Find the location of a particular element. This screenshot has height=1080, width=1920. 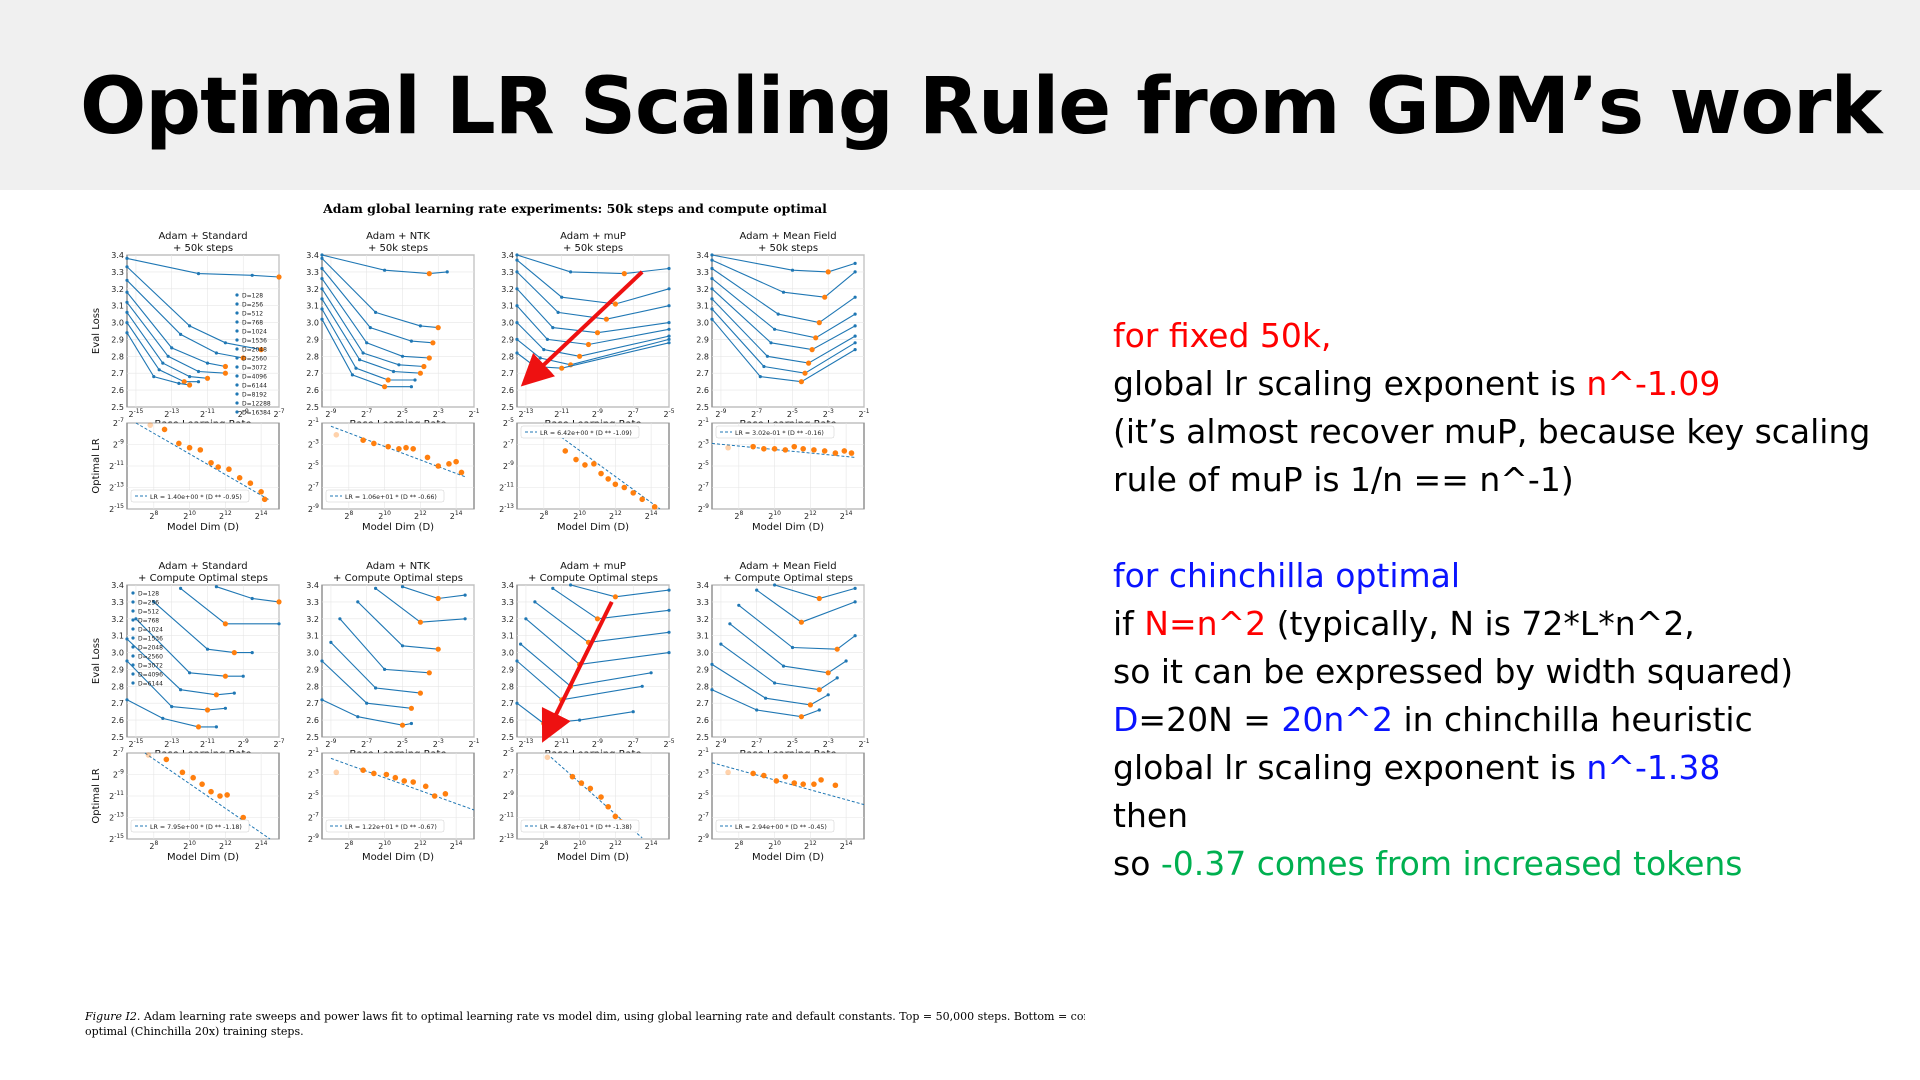

y-tick-label: 2-11 is located at coordinates (506, 817).